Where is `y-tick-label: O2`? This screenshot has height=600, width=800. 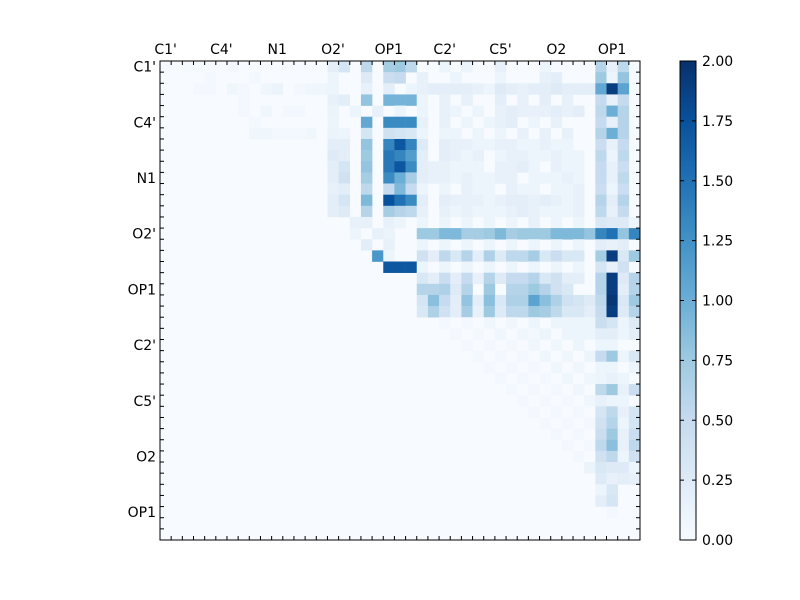
y-tick-label: O2 is located at coordinates (146, 458).